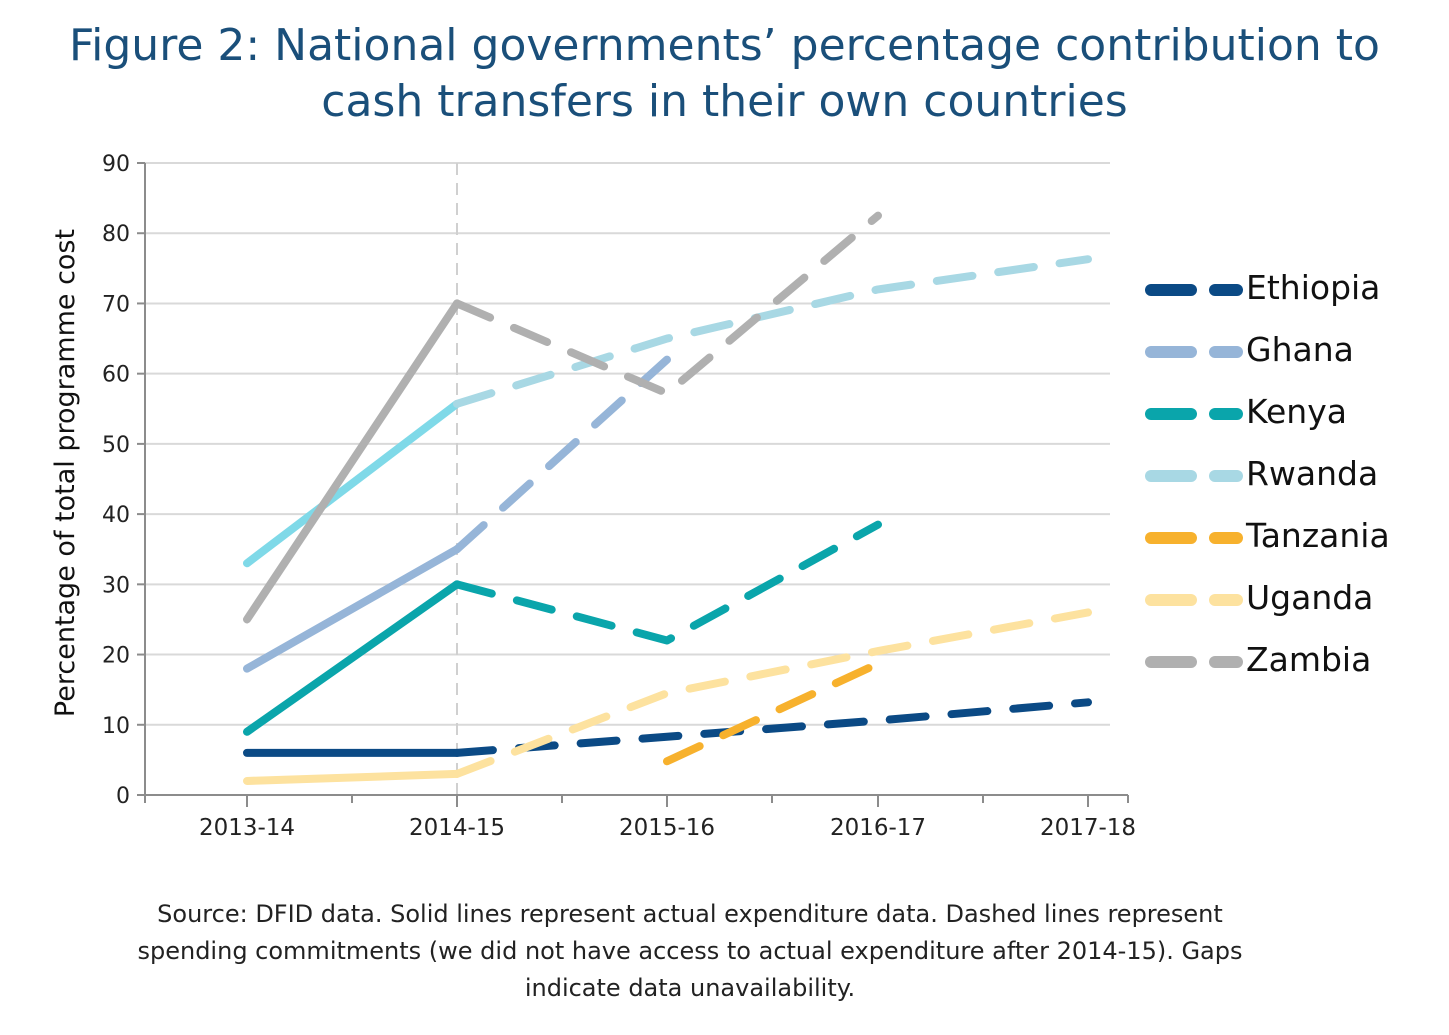  I want to click on legend-label-ghana: Ghana, so click(1300, 349).